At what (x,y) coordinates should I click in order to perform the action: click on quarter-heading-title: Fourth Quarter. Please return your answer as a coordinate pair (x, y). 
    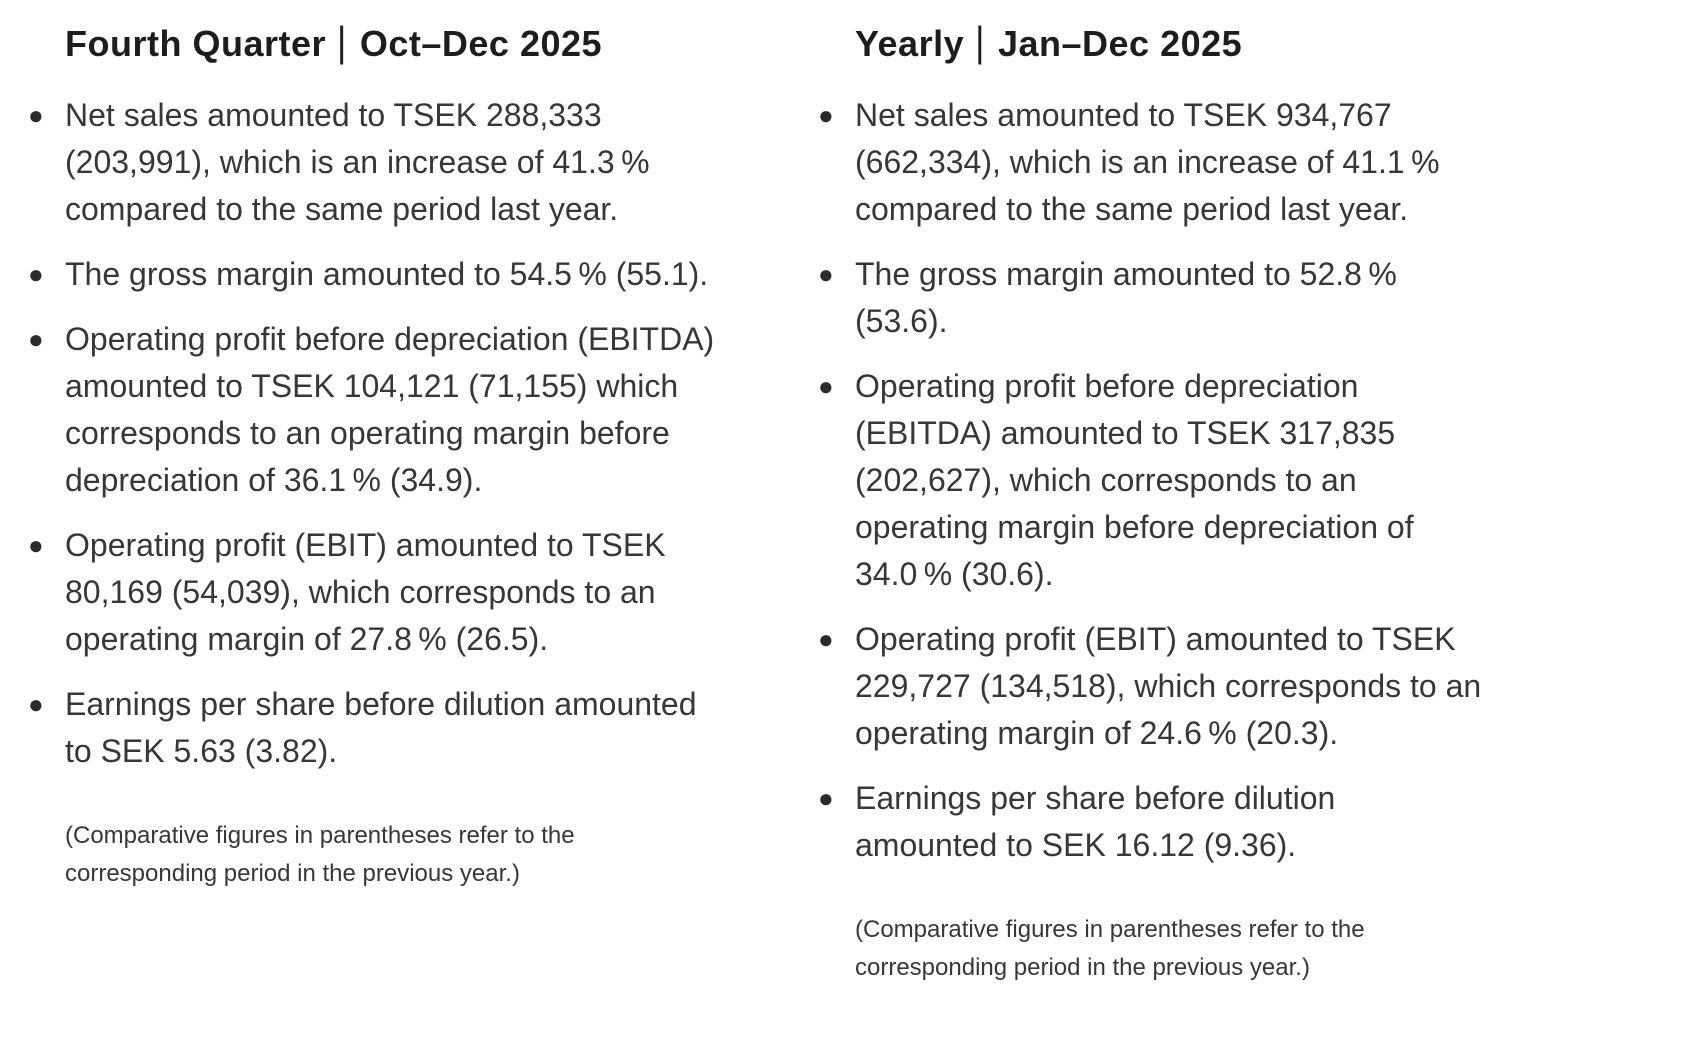
    Looking at the image, I should click on (196, 43).